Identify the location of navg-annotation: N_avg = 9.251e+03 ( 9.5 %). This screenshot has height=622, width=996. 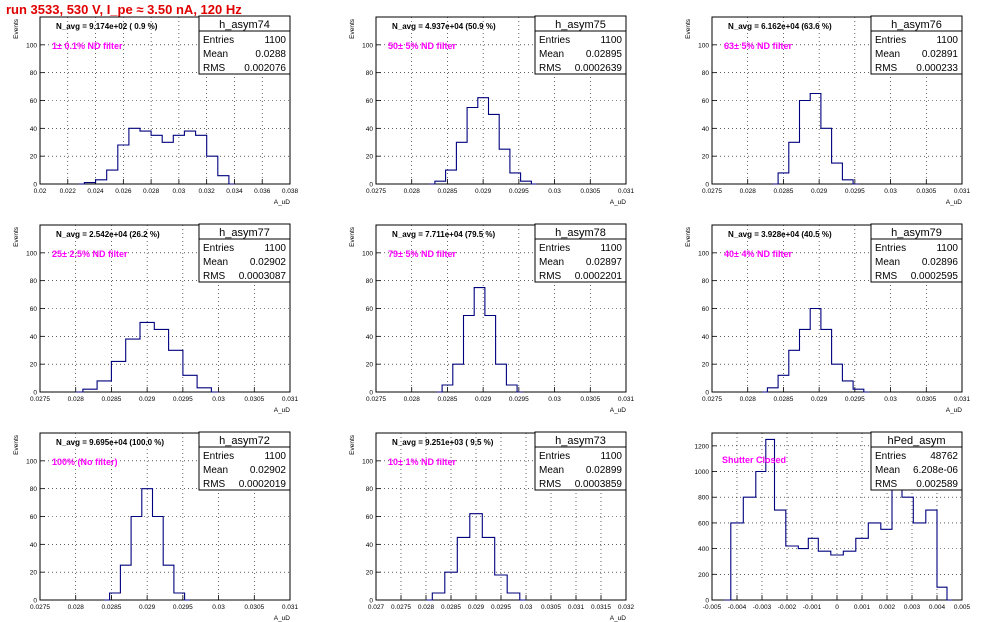
(443, 442).